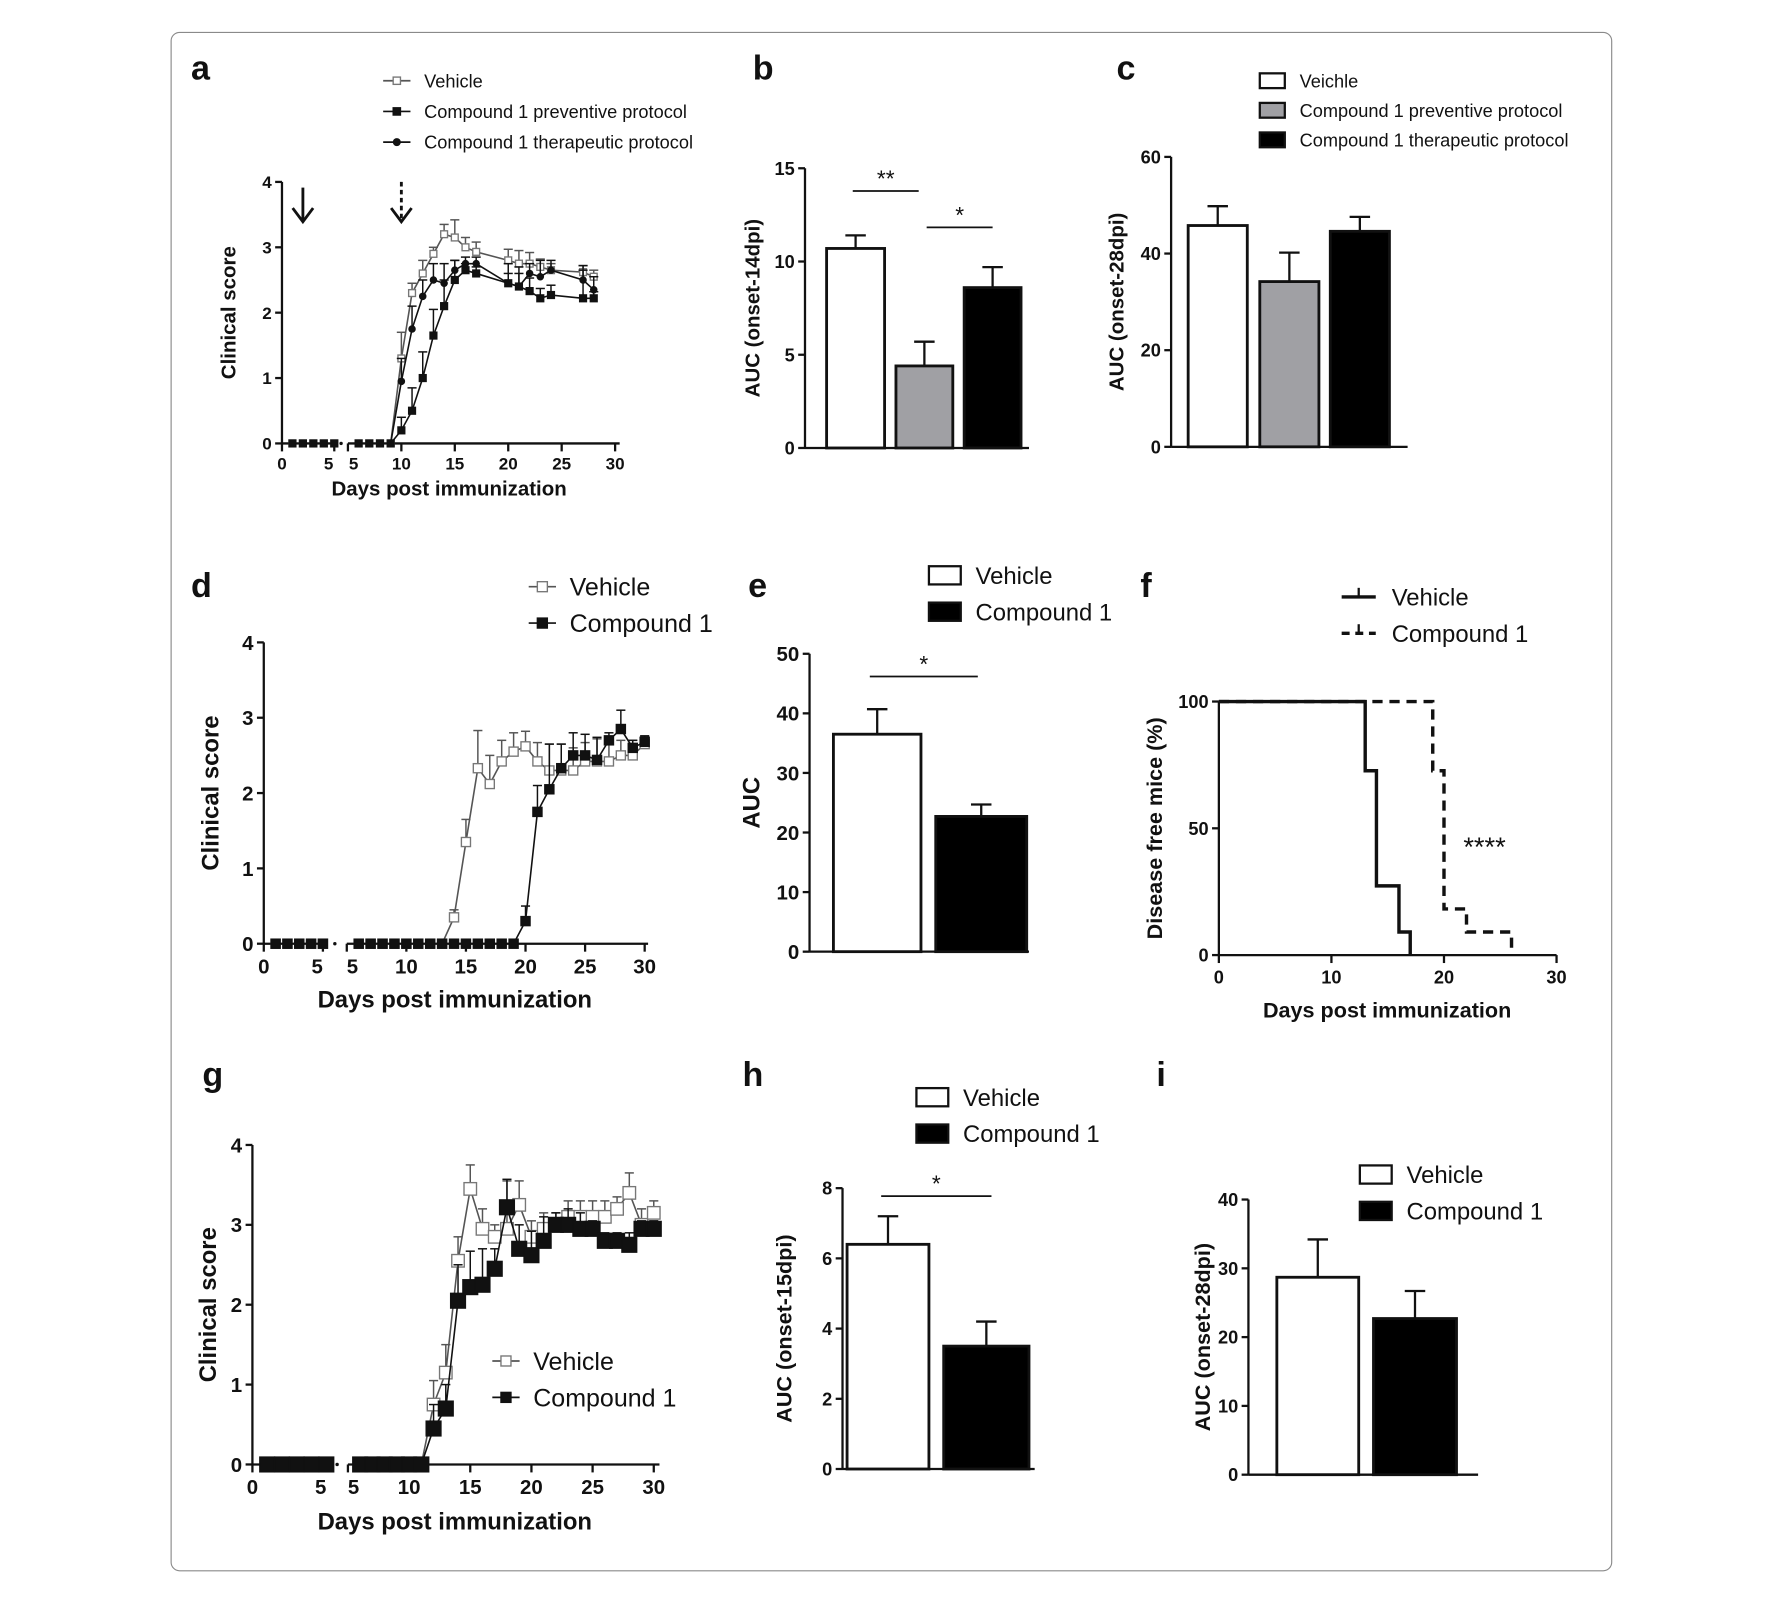 The width and height of the screenshot is (1785, 1605). Describe the element at coordinates (1116, 302) in the screenshot. I see `y-axis-label: AUC (onset-28dpi)` at that location.